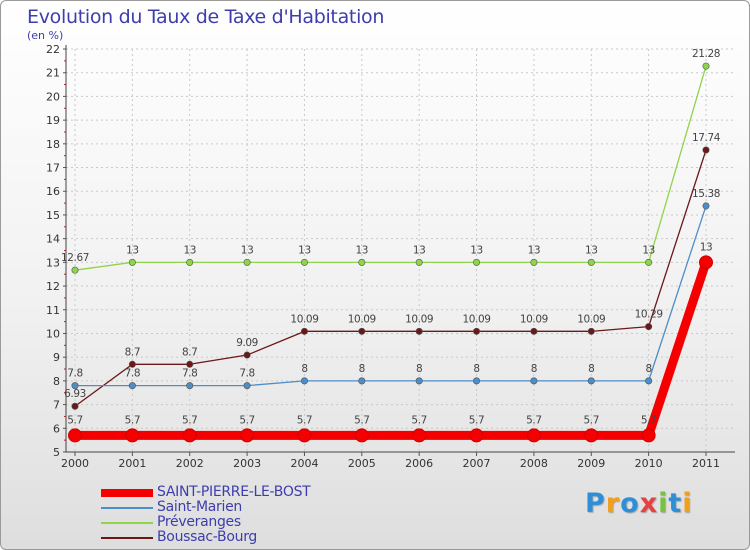 The height and width of the screenshot is (550, 750). Describe the element at coordinates (53, 239) in the screenshot. I see `y-tick-label: 14` at that location.